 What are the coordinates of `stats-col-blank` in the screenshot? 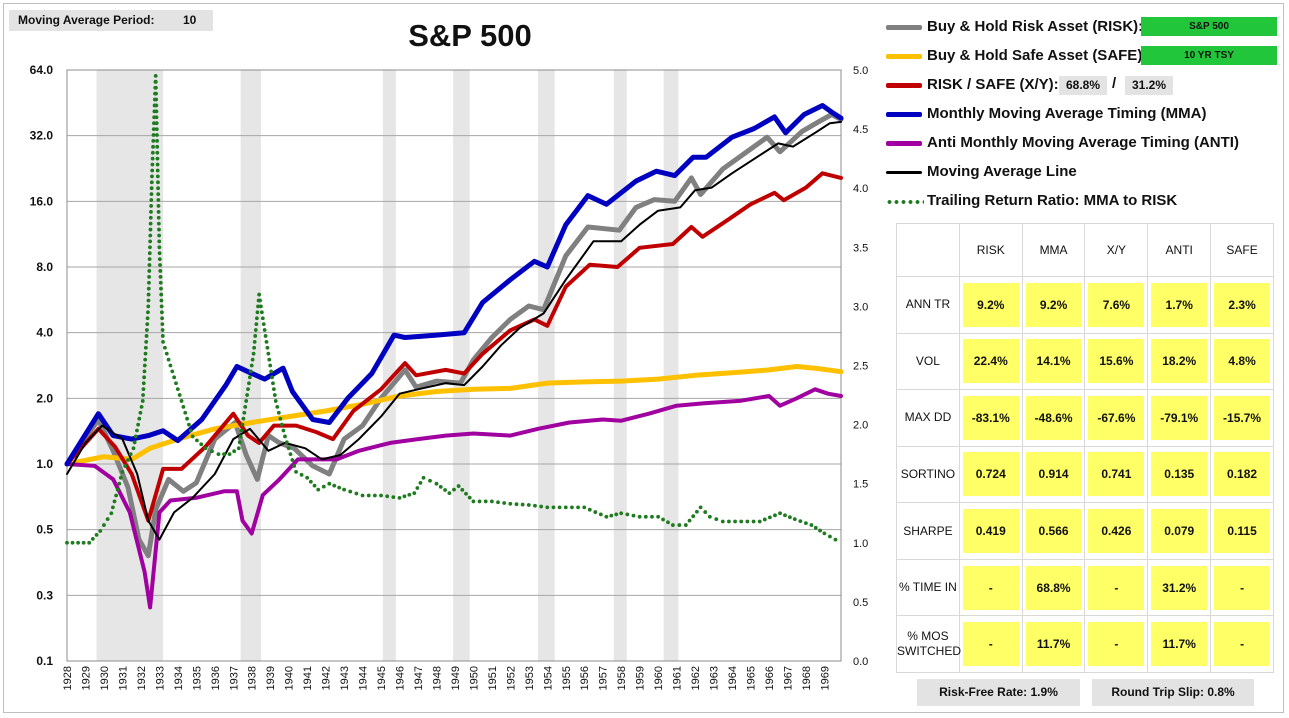 It's located at (928, 250).